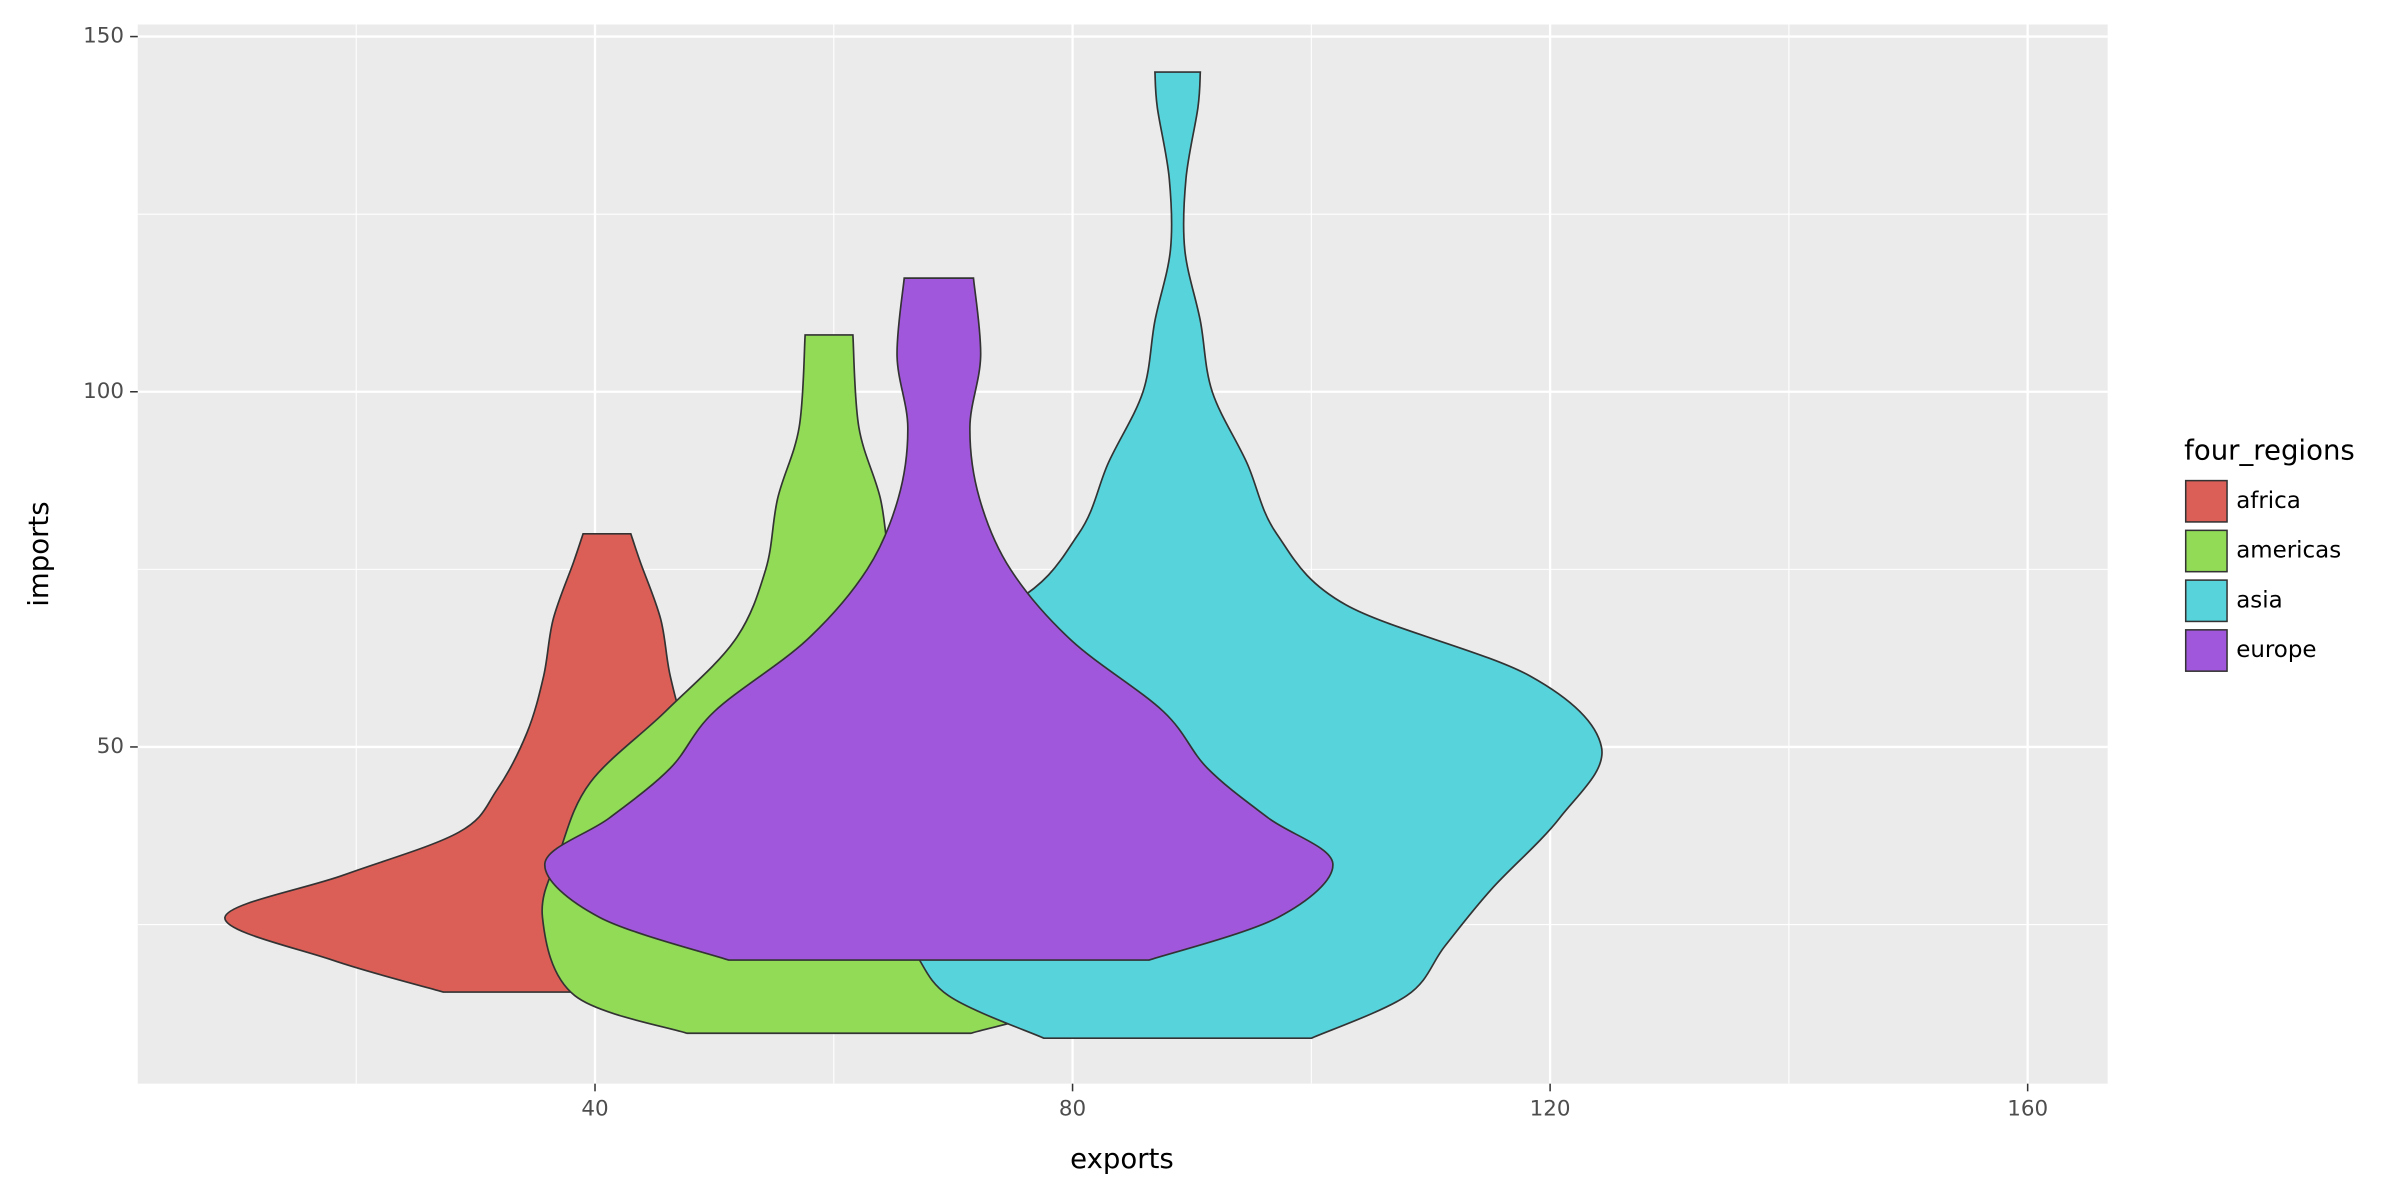  I want to click on legend: four_regions africa americas asia europe, so click(2269, 553).